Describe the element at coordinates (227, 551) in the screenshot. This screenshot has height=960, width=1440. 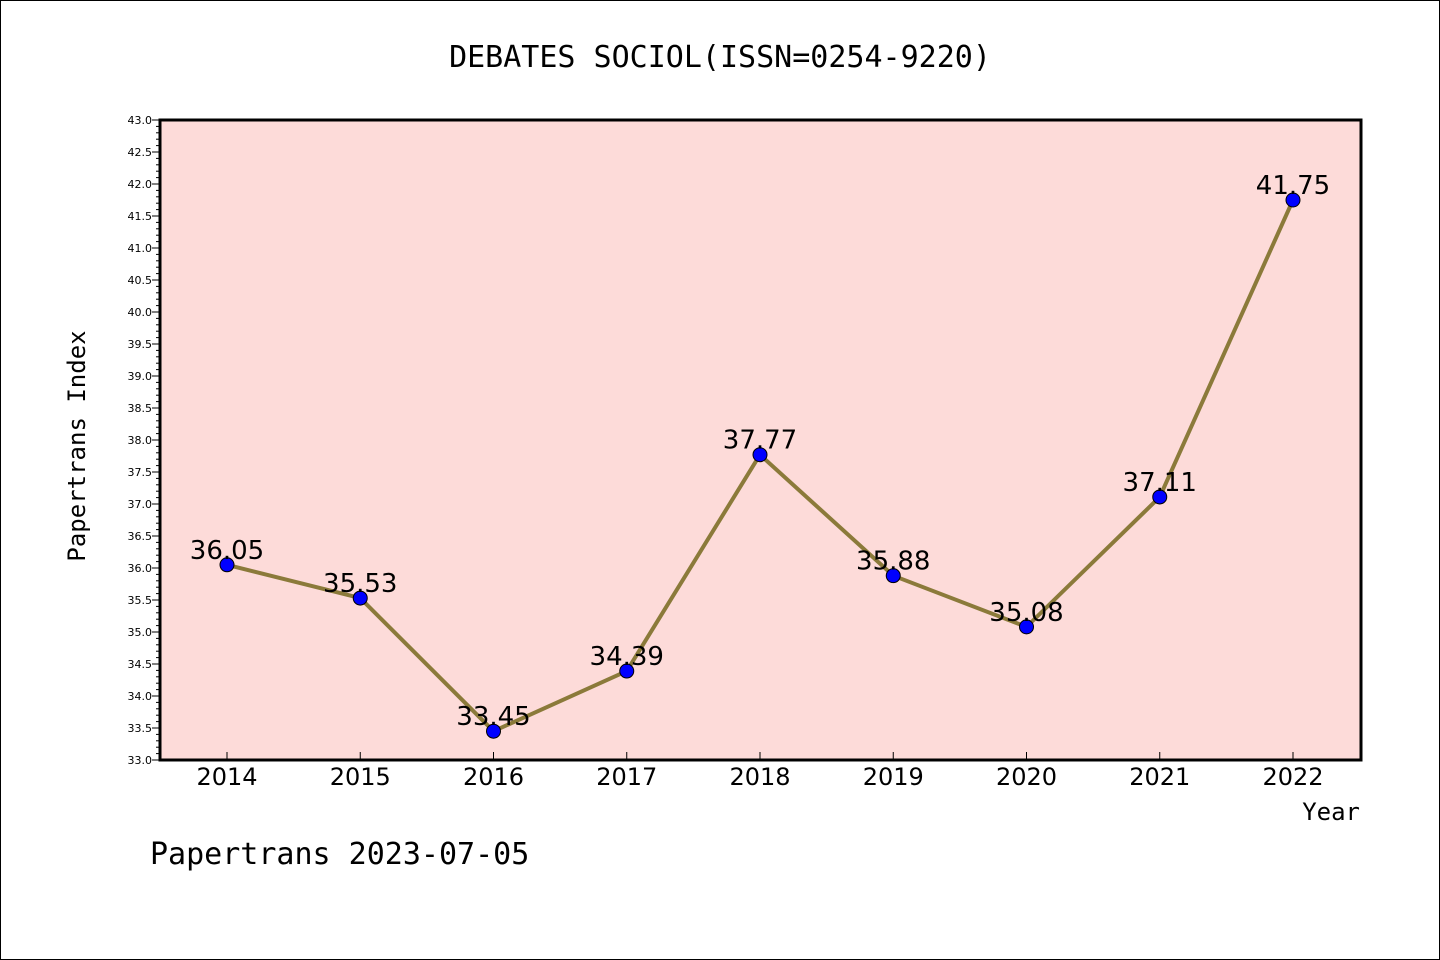
I see `data-label: 36.05` at that location.